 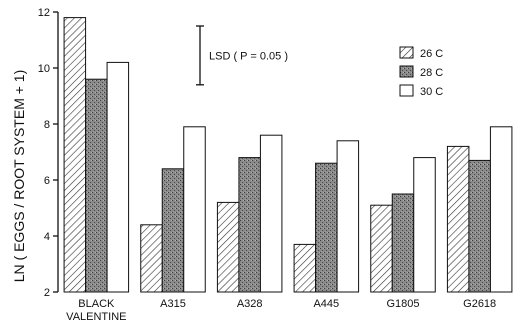 I want to click on y-tick-label: 4, so click(x=47, y=237).